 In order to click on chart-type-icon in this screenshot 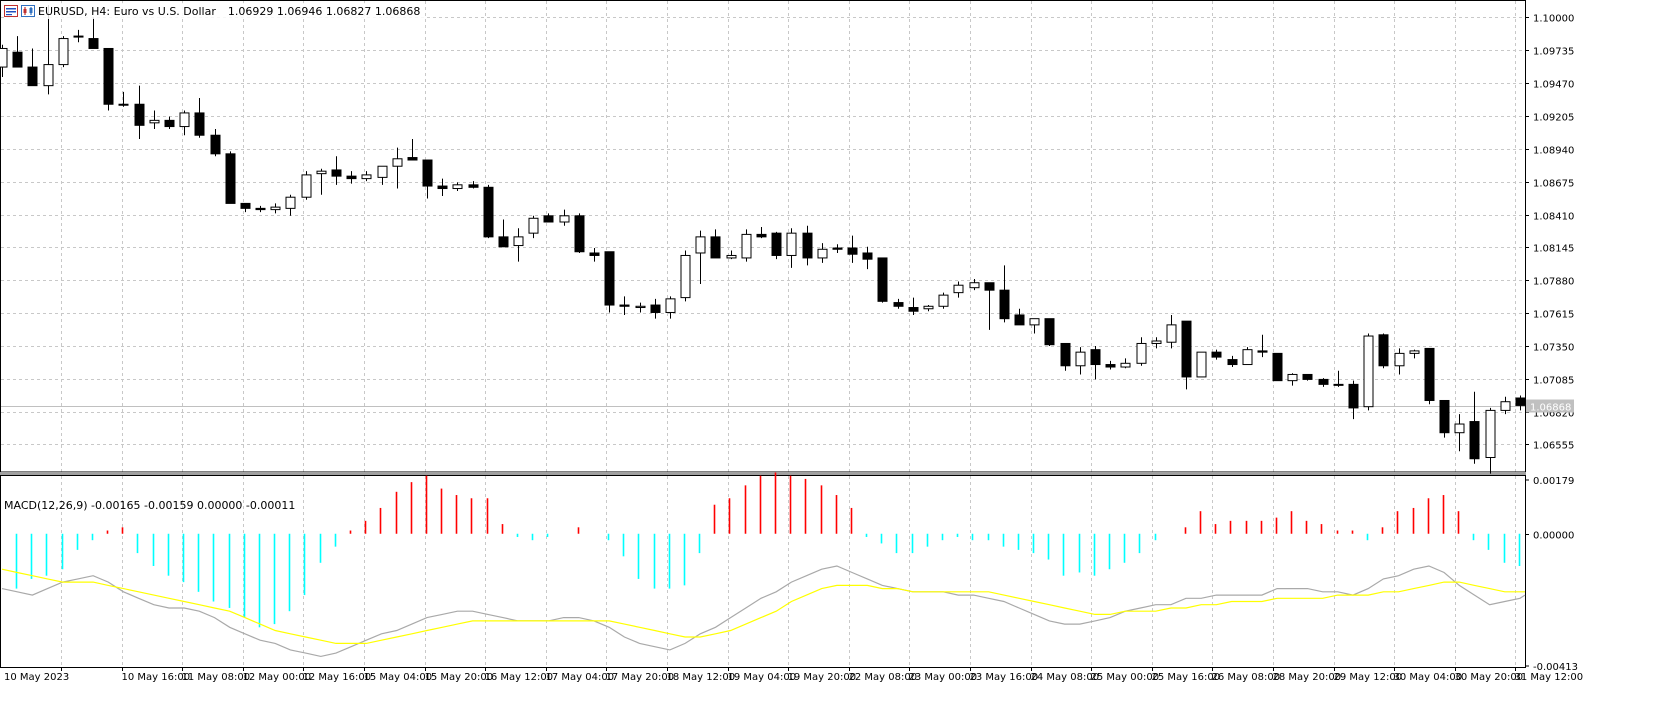, I will do `click(28, 11)`.